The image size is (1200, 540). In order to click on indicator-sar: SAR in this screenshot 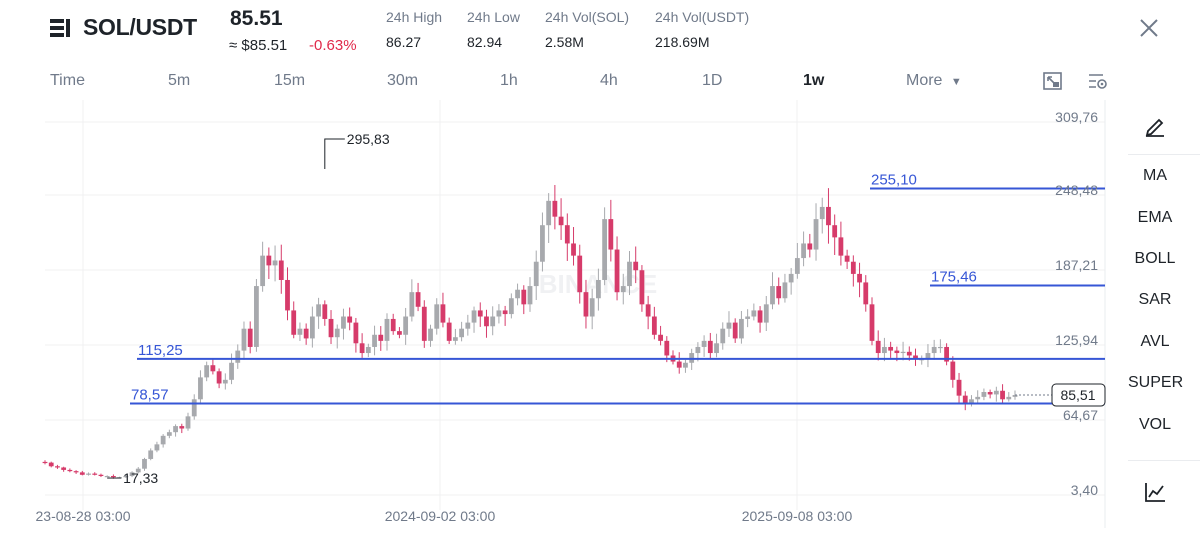, I will do `click(1155, 299)`.